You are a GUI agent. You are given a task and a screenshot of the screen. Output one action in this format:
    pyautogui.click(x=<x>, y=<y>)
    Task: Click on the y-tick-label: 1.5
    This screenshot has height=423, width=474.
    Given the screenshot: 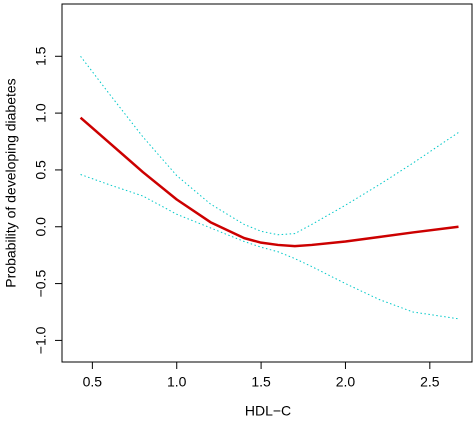 What is the action you would take?
    pyautogui.click(x=41, y=56)
    